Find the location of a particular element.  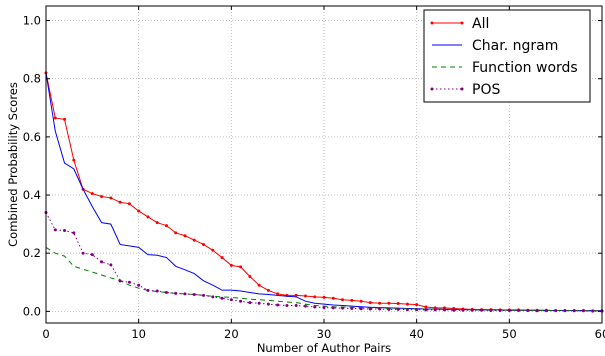

x-tick-label: 20 is located at coordinates (231, 334).